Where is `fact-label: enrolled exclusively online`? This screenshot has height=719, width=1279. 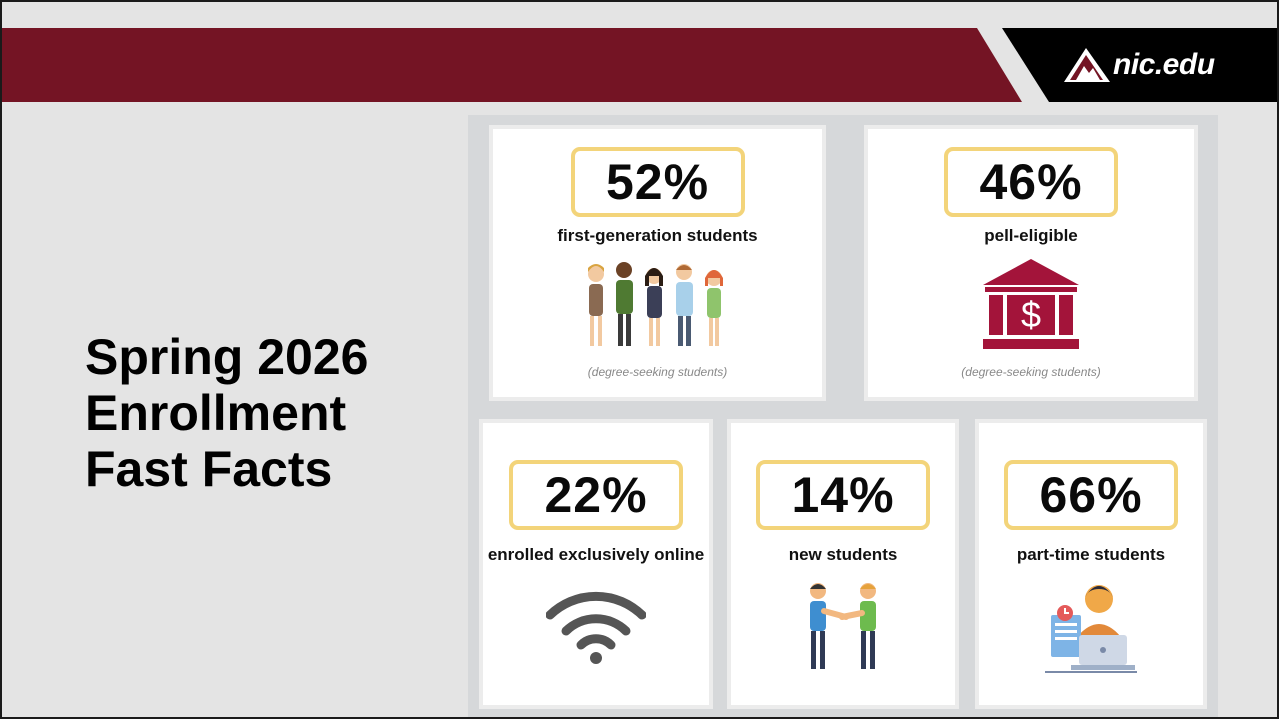 fact-label: enrolled exclusively online is located at coordinates (596, 554).